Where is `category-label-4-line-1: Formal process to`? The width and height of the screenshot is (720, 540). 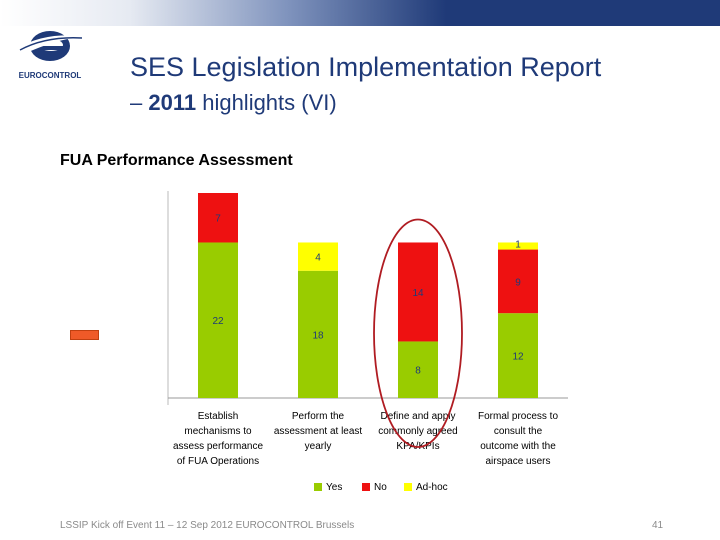 category-label-4-line-1: Formal process to is located at coordinates (518, 416).